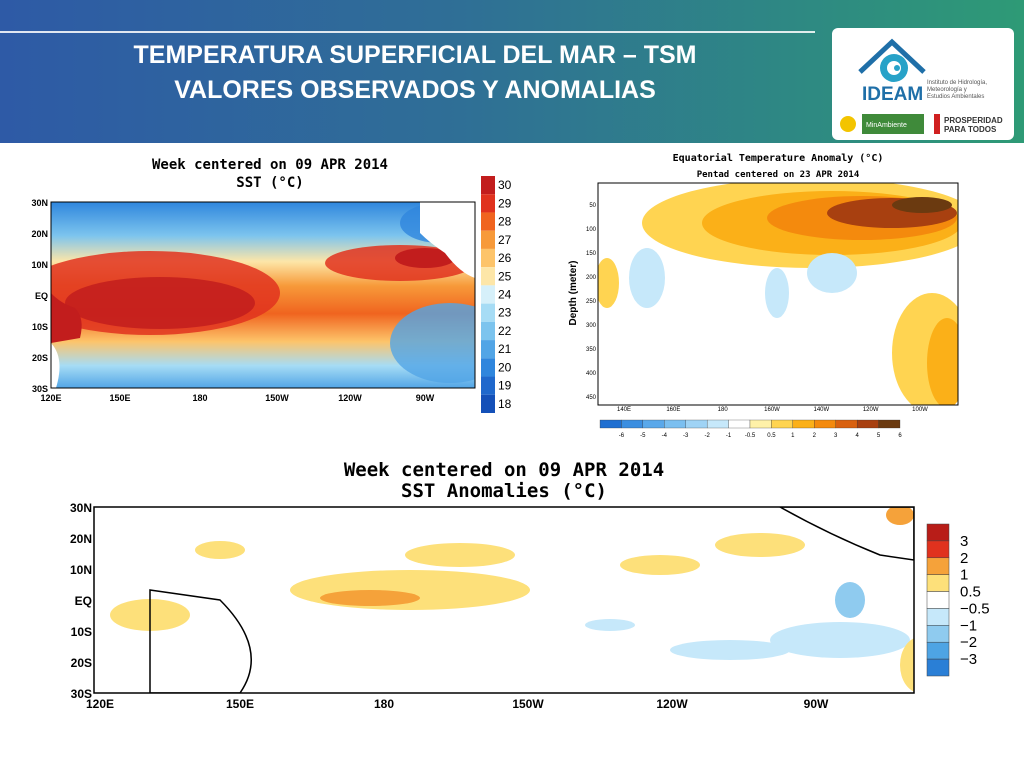 The width and height of the screenshot is (1024, 768). Describe the element at coordinates (50, 398) in the screenshot. I see `chart1-x-tick: 120E` at that location.